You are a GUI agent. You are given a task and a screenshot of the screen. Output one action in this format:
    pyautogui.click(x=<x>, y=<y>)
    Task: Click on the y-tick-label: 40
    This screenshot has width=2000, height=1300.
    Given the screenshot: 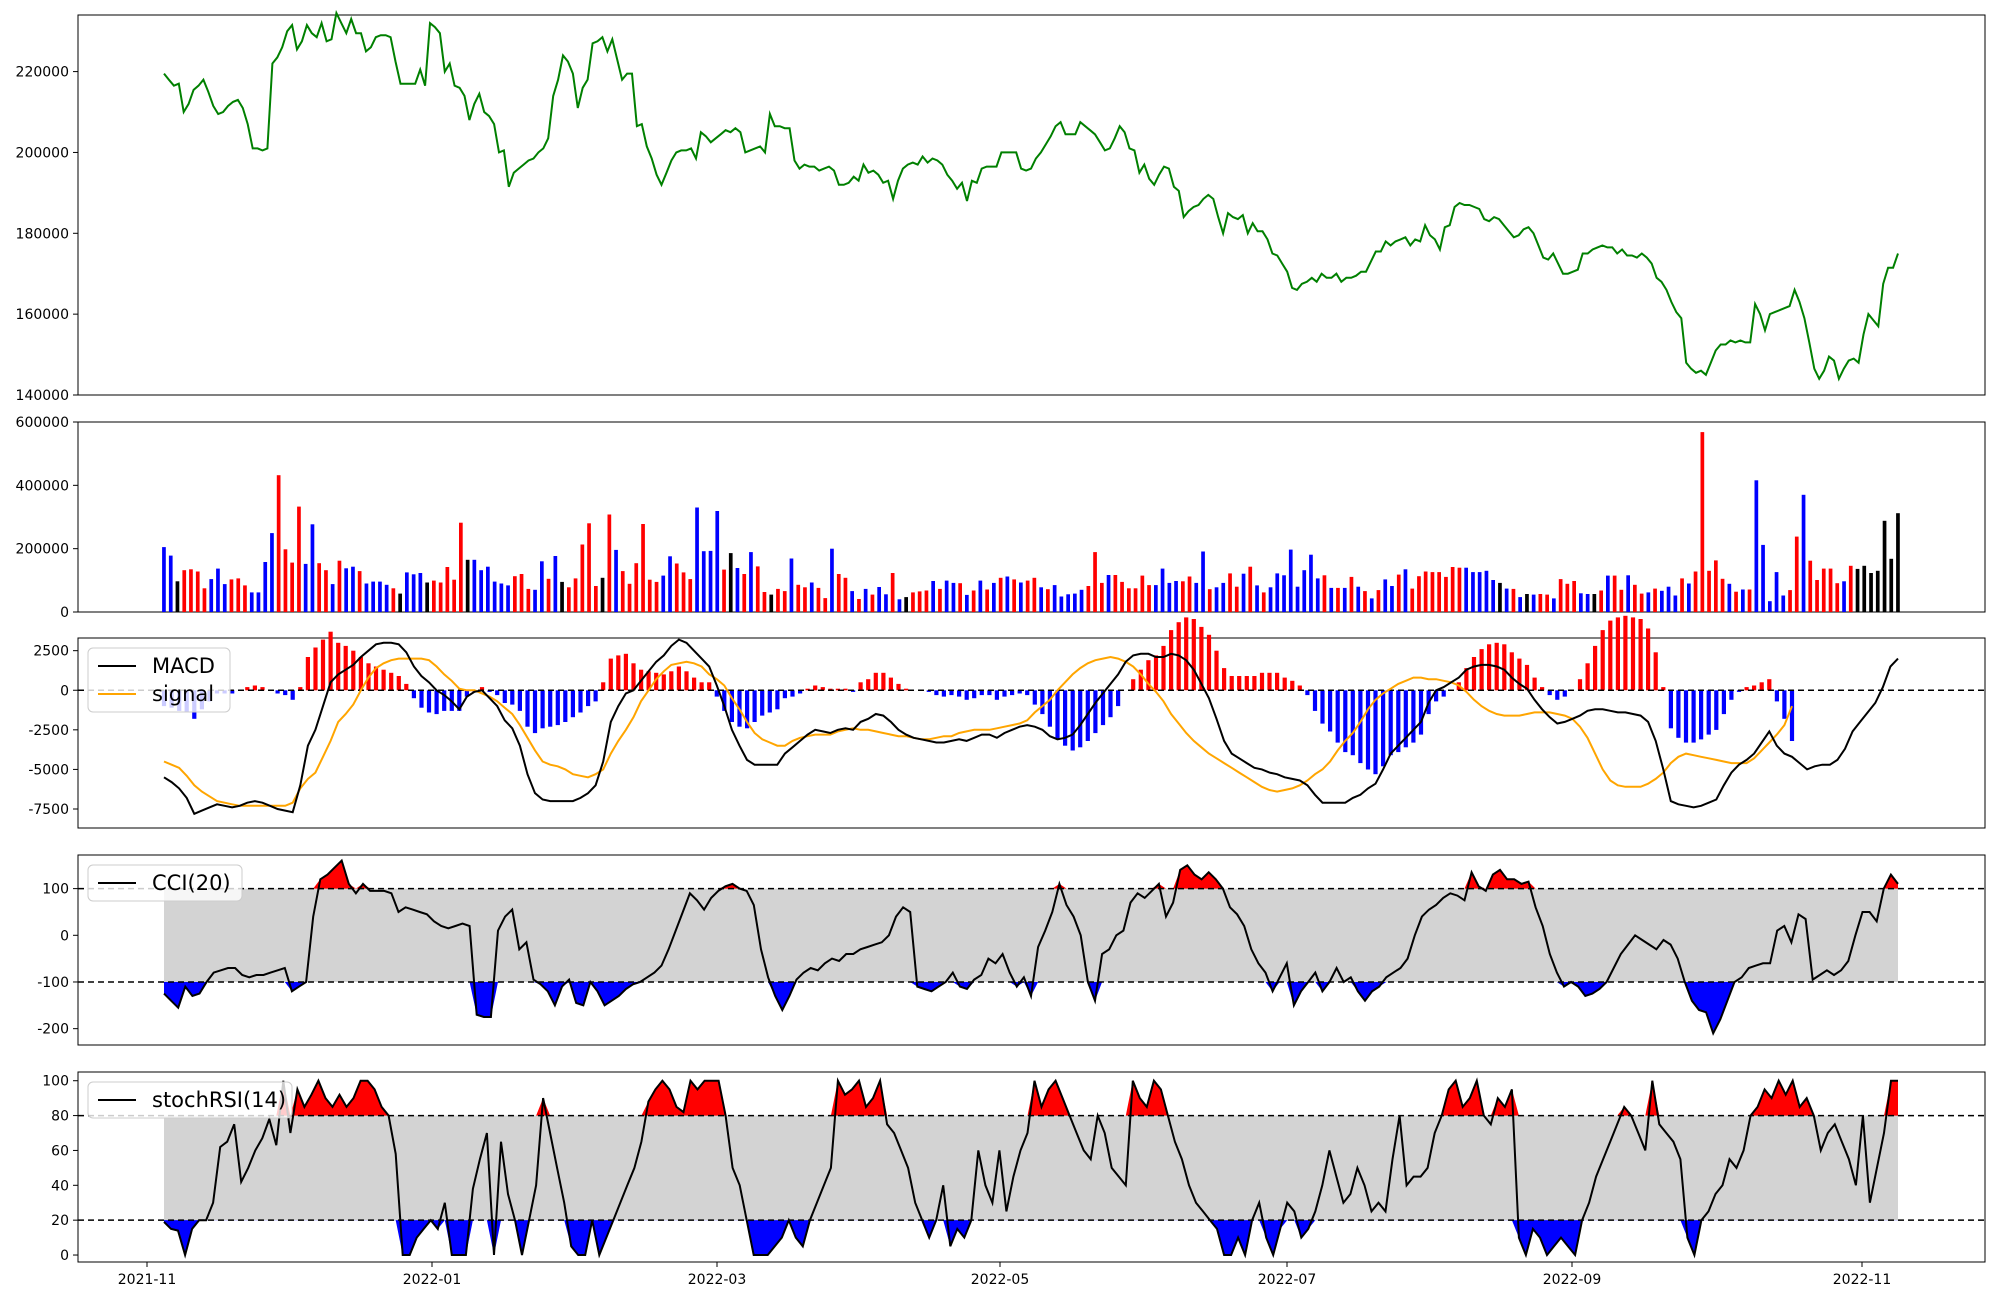 What is the action you would take?
    pyautogui.click(x=60, y=1186)
    